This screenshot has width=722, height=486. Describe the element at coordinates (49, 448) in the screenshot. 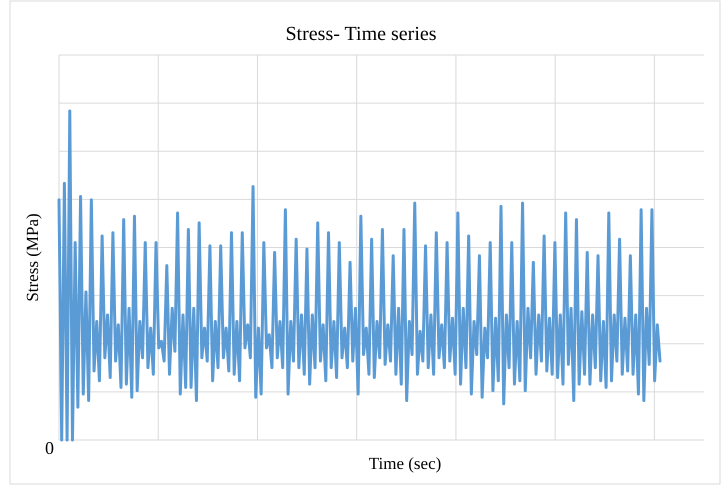

I see `text: 0` at that location.